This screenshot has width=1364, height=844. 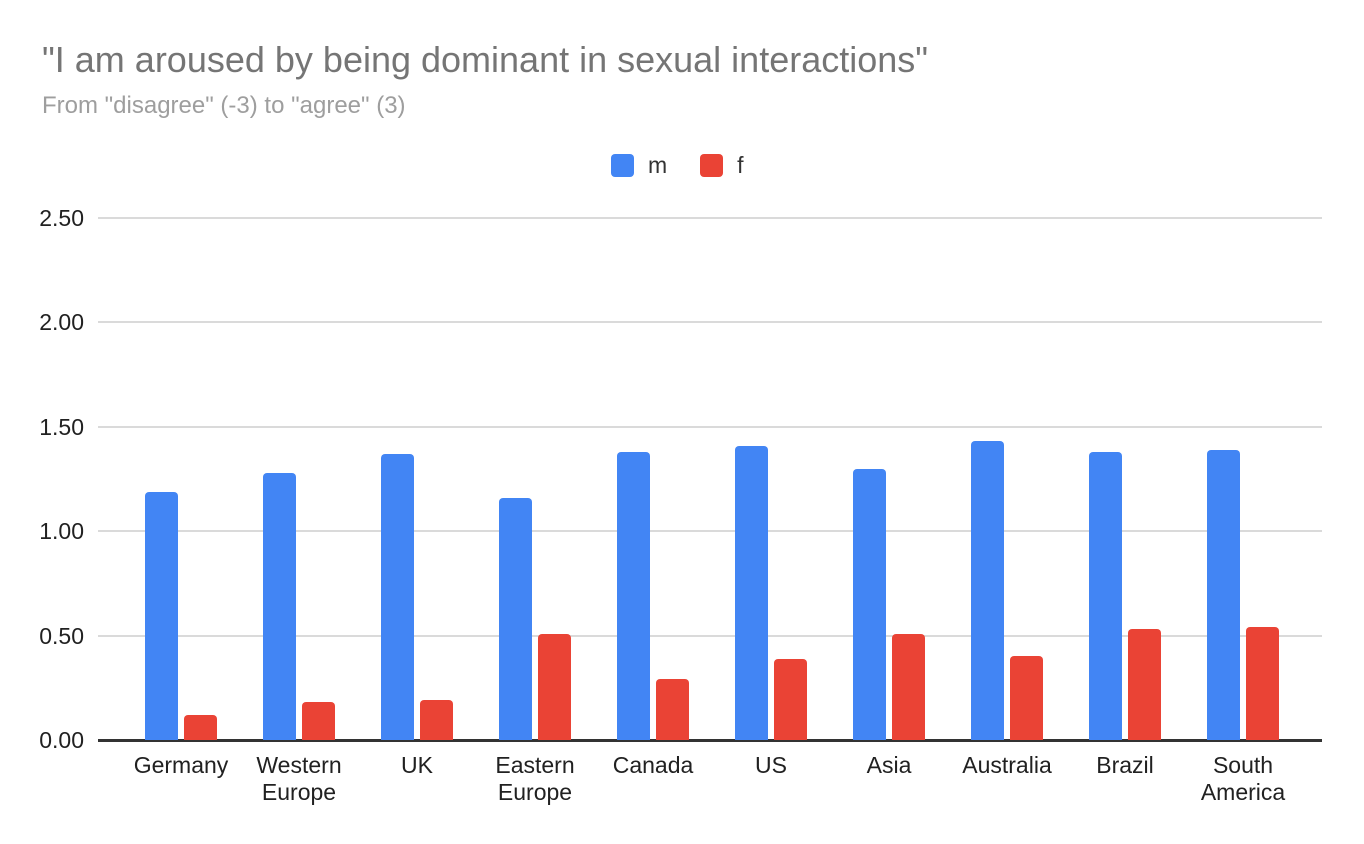 What do you see at coordinates (751, 593) in the screenshot?
I see `bar-m-us` at bounding box center [751, 593].